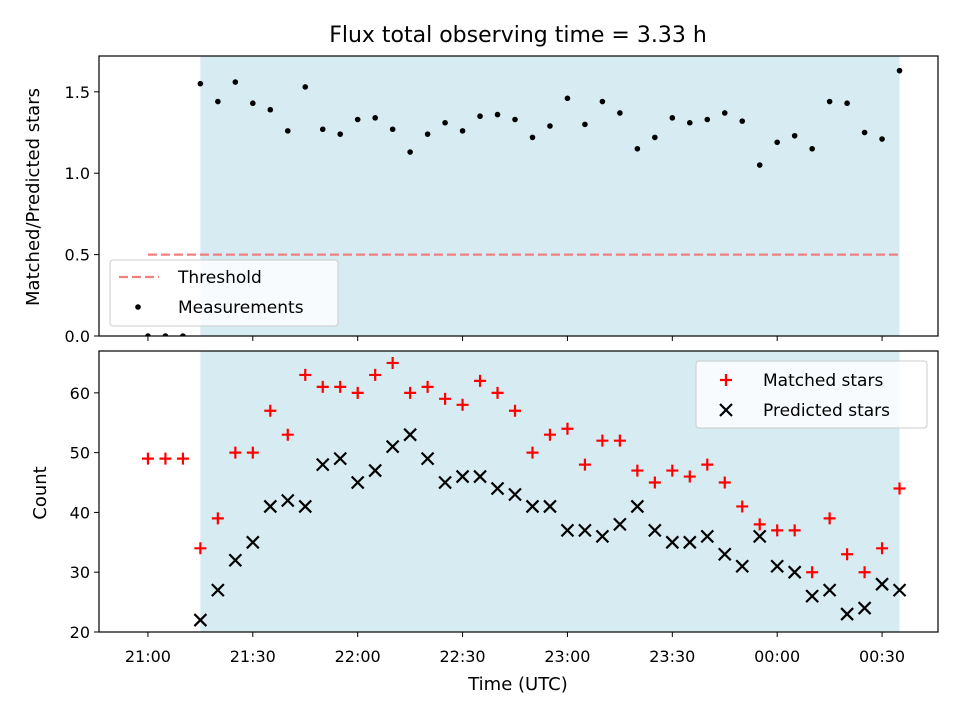 The image size is (960, 724). I want to click on top-y-tick-label: 0.5, so click(77, 255).